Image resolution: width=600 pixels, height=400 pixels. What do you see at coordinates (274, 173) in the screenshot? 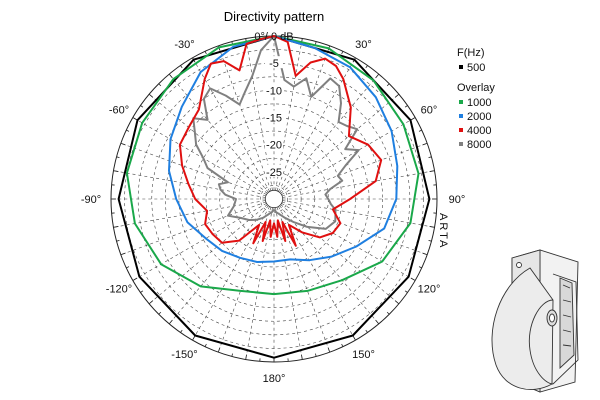
I see `db-tick-label: -25` at bounding box center [274, 173].